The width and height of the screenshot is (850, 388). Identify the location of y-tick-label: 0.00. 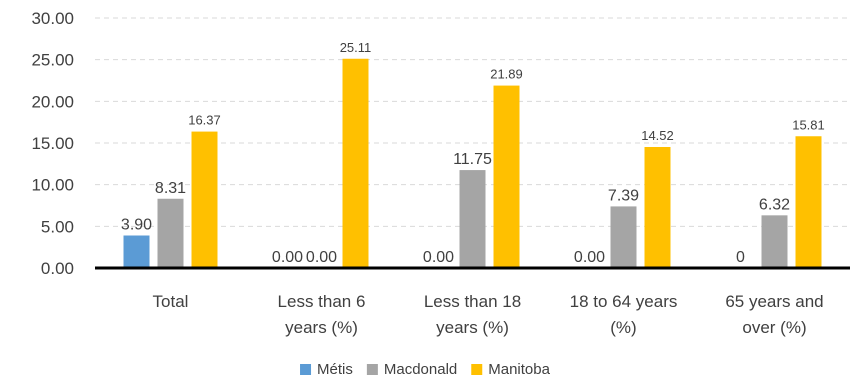
(57, 268).